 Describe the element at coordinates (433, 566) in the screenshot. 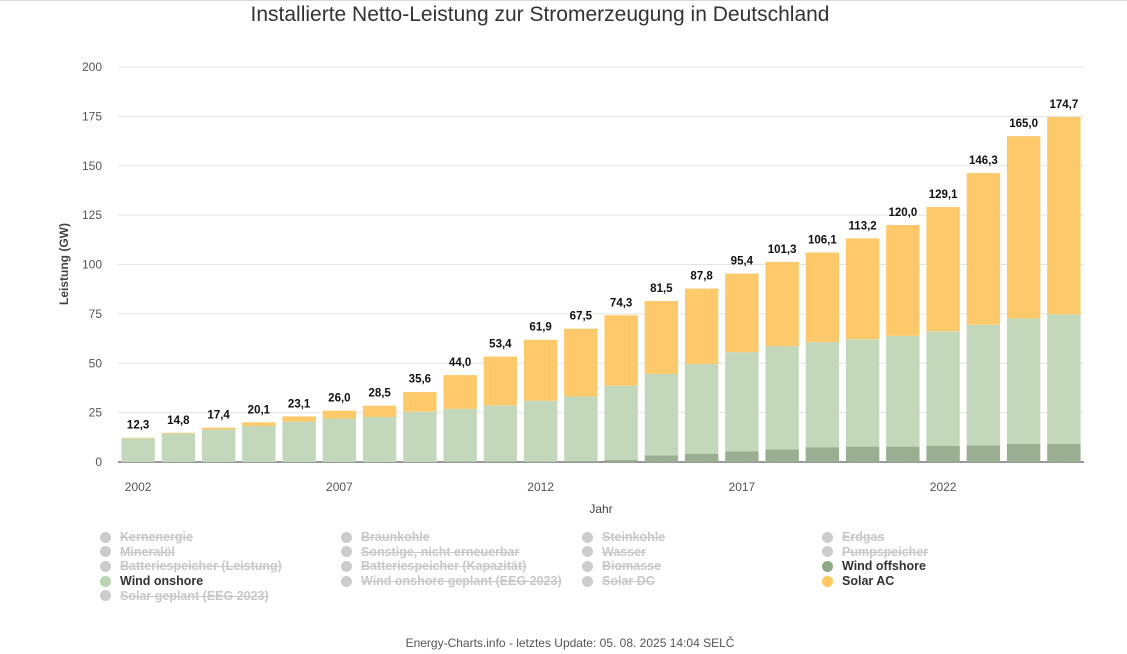

I see `legend-item-batteriespeicher-kapazität: Batteriespeicher (Kapazität)` at that location.